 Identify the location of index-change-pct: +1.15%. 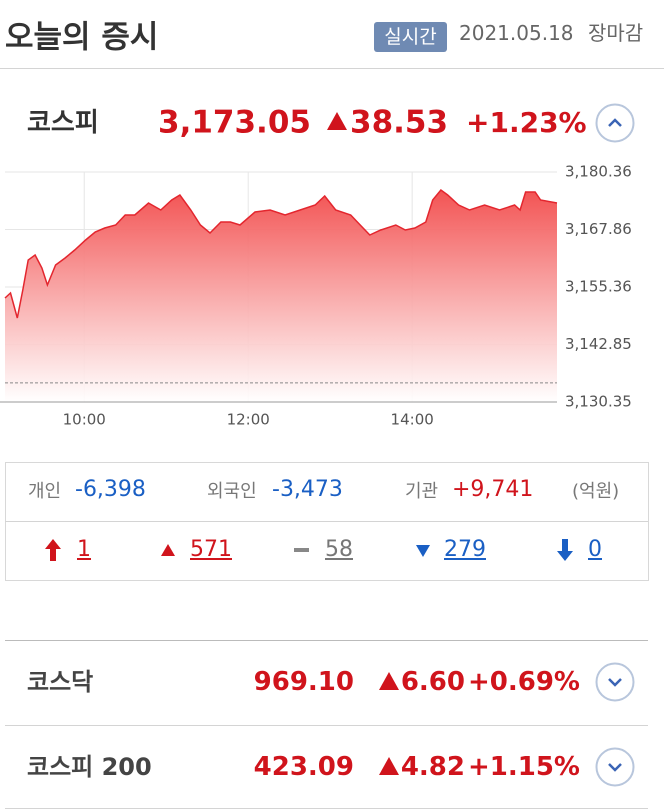
(524, 767).